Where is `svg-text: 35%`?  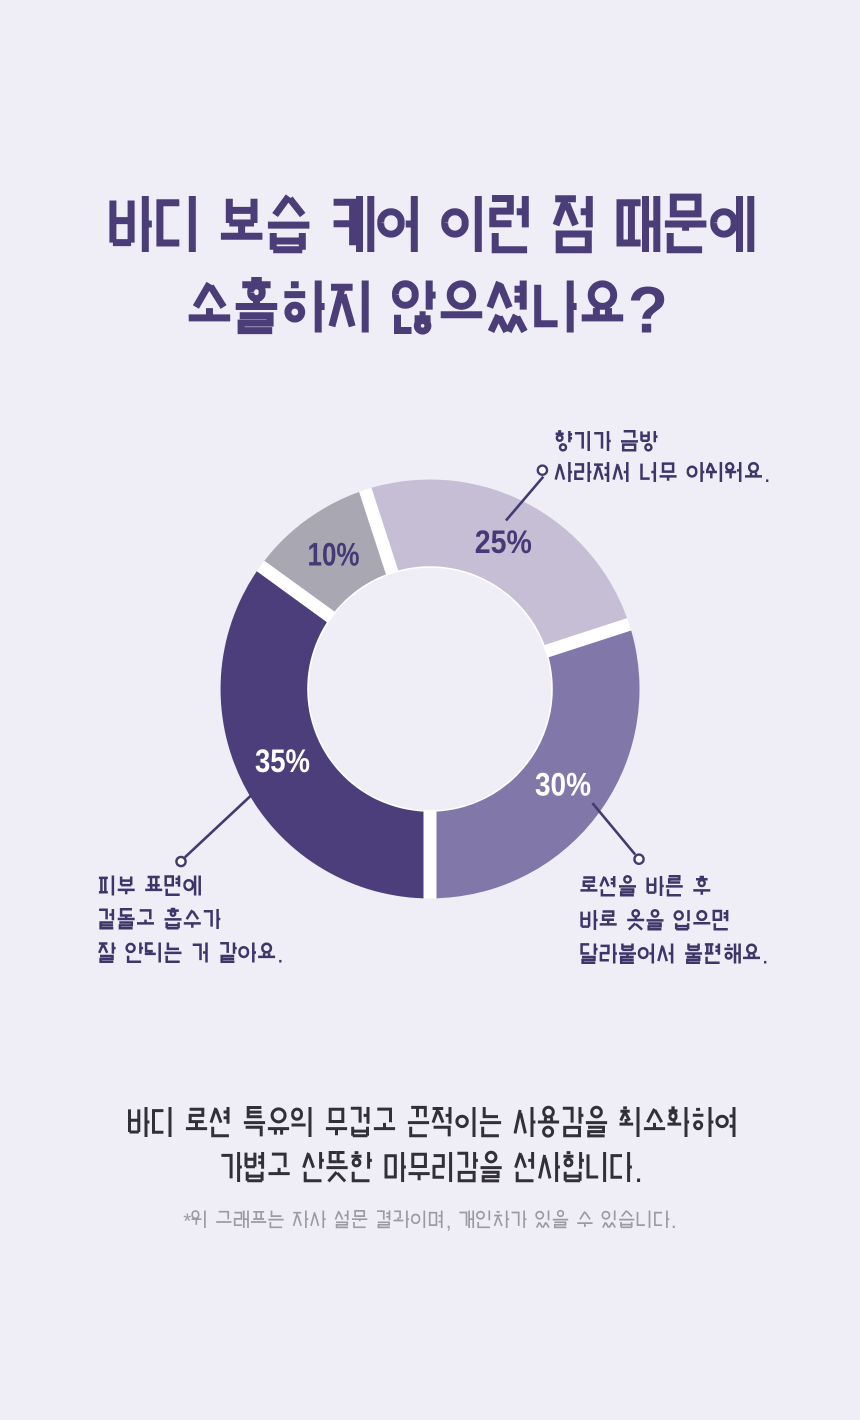 svg-text: 35% is located at coordinates (282, 761).